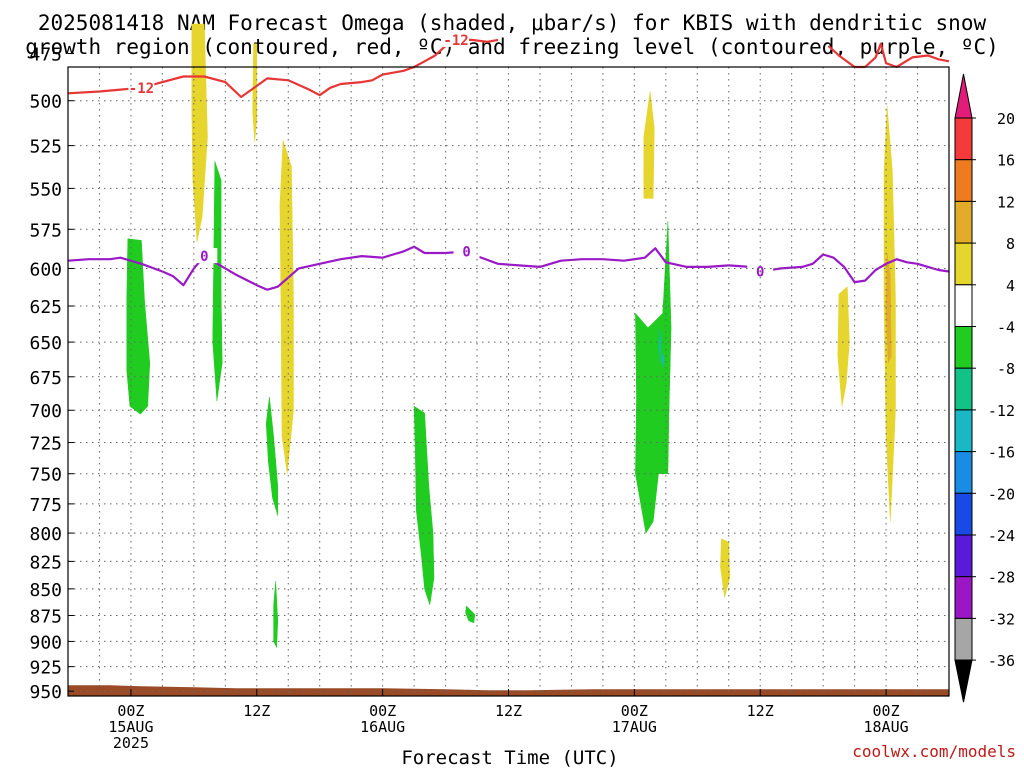  Describe the element at coordinates (45, 668) in the screenshot. I see `y-tick-label: 925` at that location.